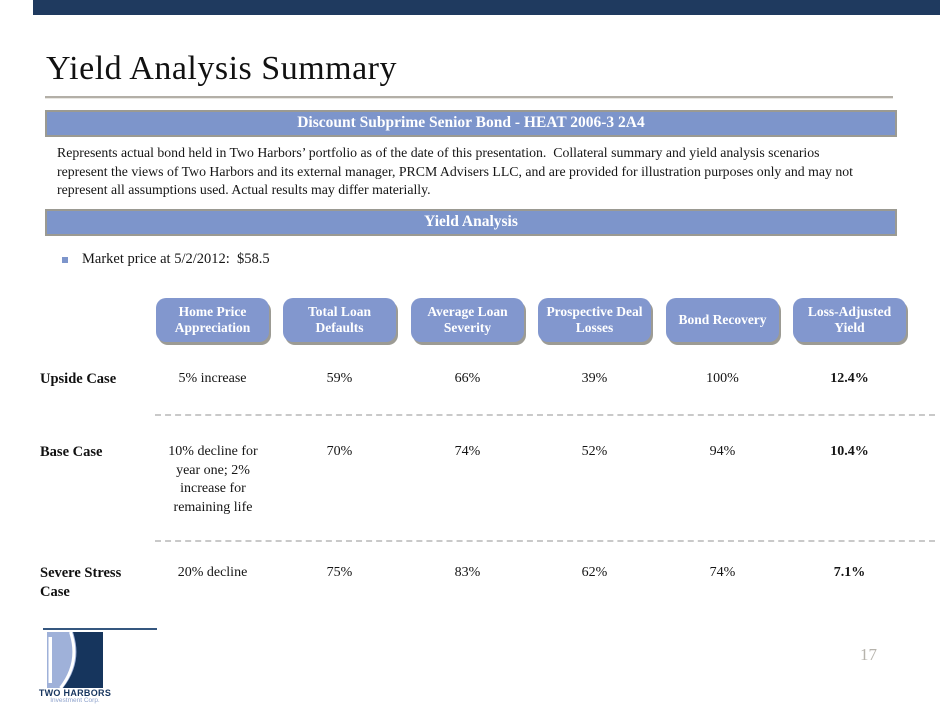 The width and height of the screenshot is (940, 705). I want to click on two-harbors-logo-icon, so click(75, 660).